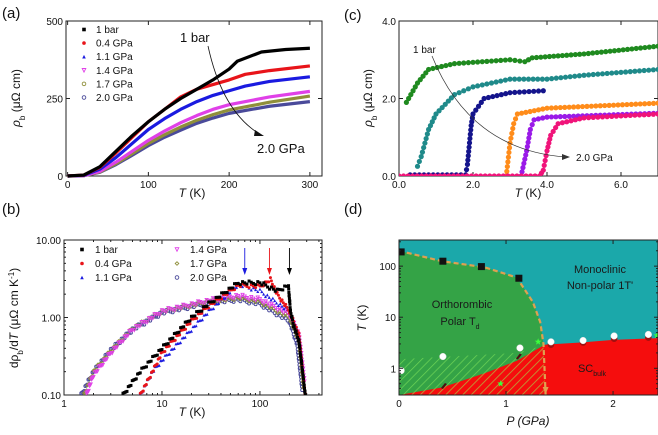 The width and height of the screenshot is (658, 435). Describe the element at coordinates (195, 412) in the screenshot. I see `x-axis-label-unit: (K)` at that location.